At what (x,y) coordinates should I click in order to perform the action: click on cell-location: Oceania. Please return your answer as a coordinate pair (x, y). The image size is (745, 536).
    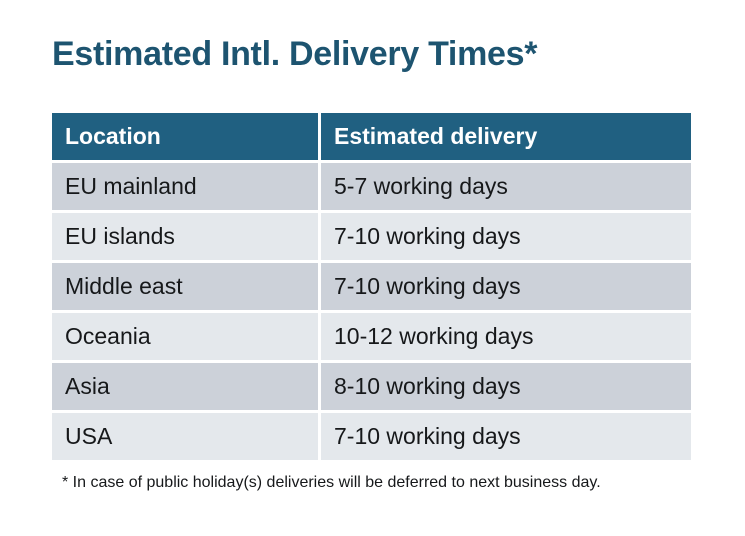
    Looking at the image, I should click on (185, 336).